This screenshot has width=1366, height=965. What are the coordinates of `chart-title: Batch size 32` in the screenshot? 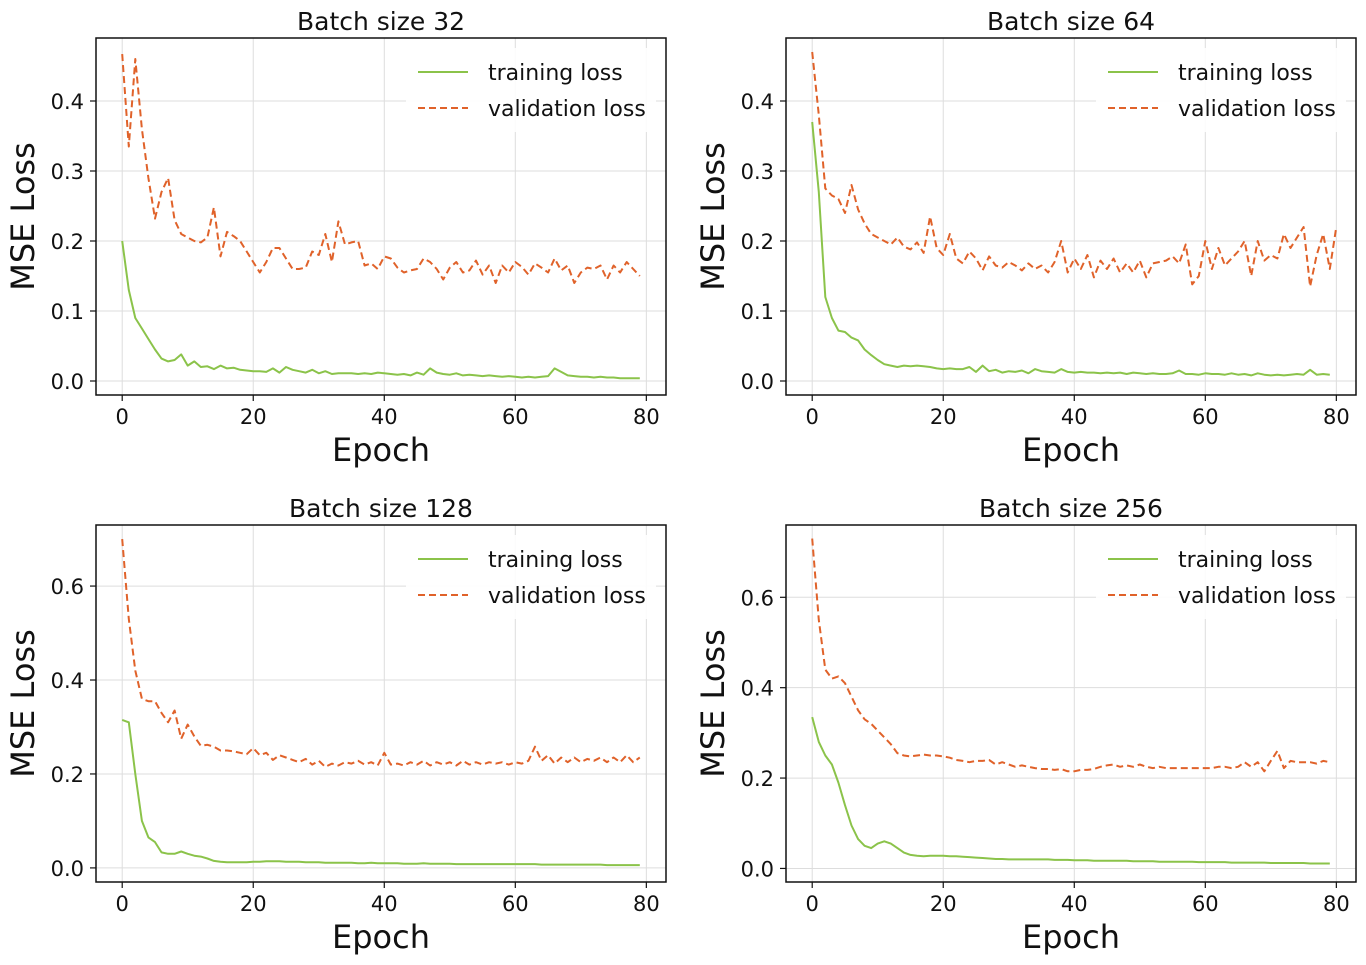 It's located at (381, 21).